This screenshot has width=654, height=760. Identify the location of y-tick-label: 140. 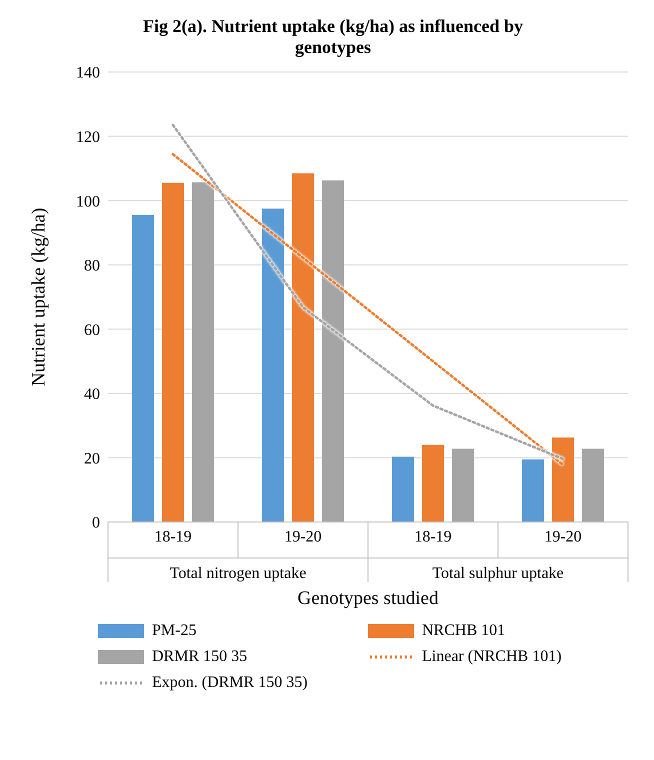
(88, 73).